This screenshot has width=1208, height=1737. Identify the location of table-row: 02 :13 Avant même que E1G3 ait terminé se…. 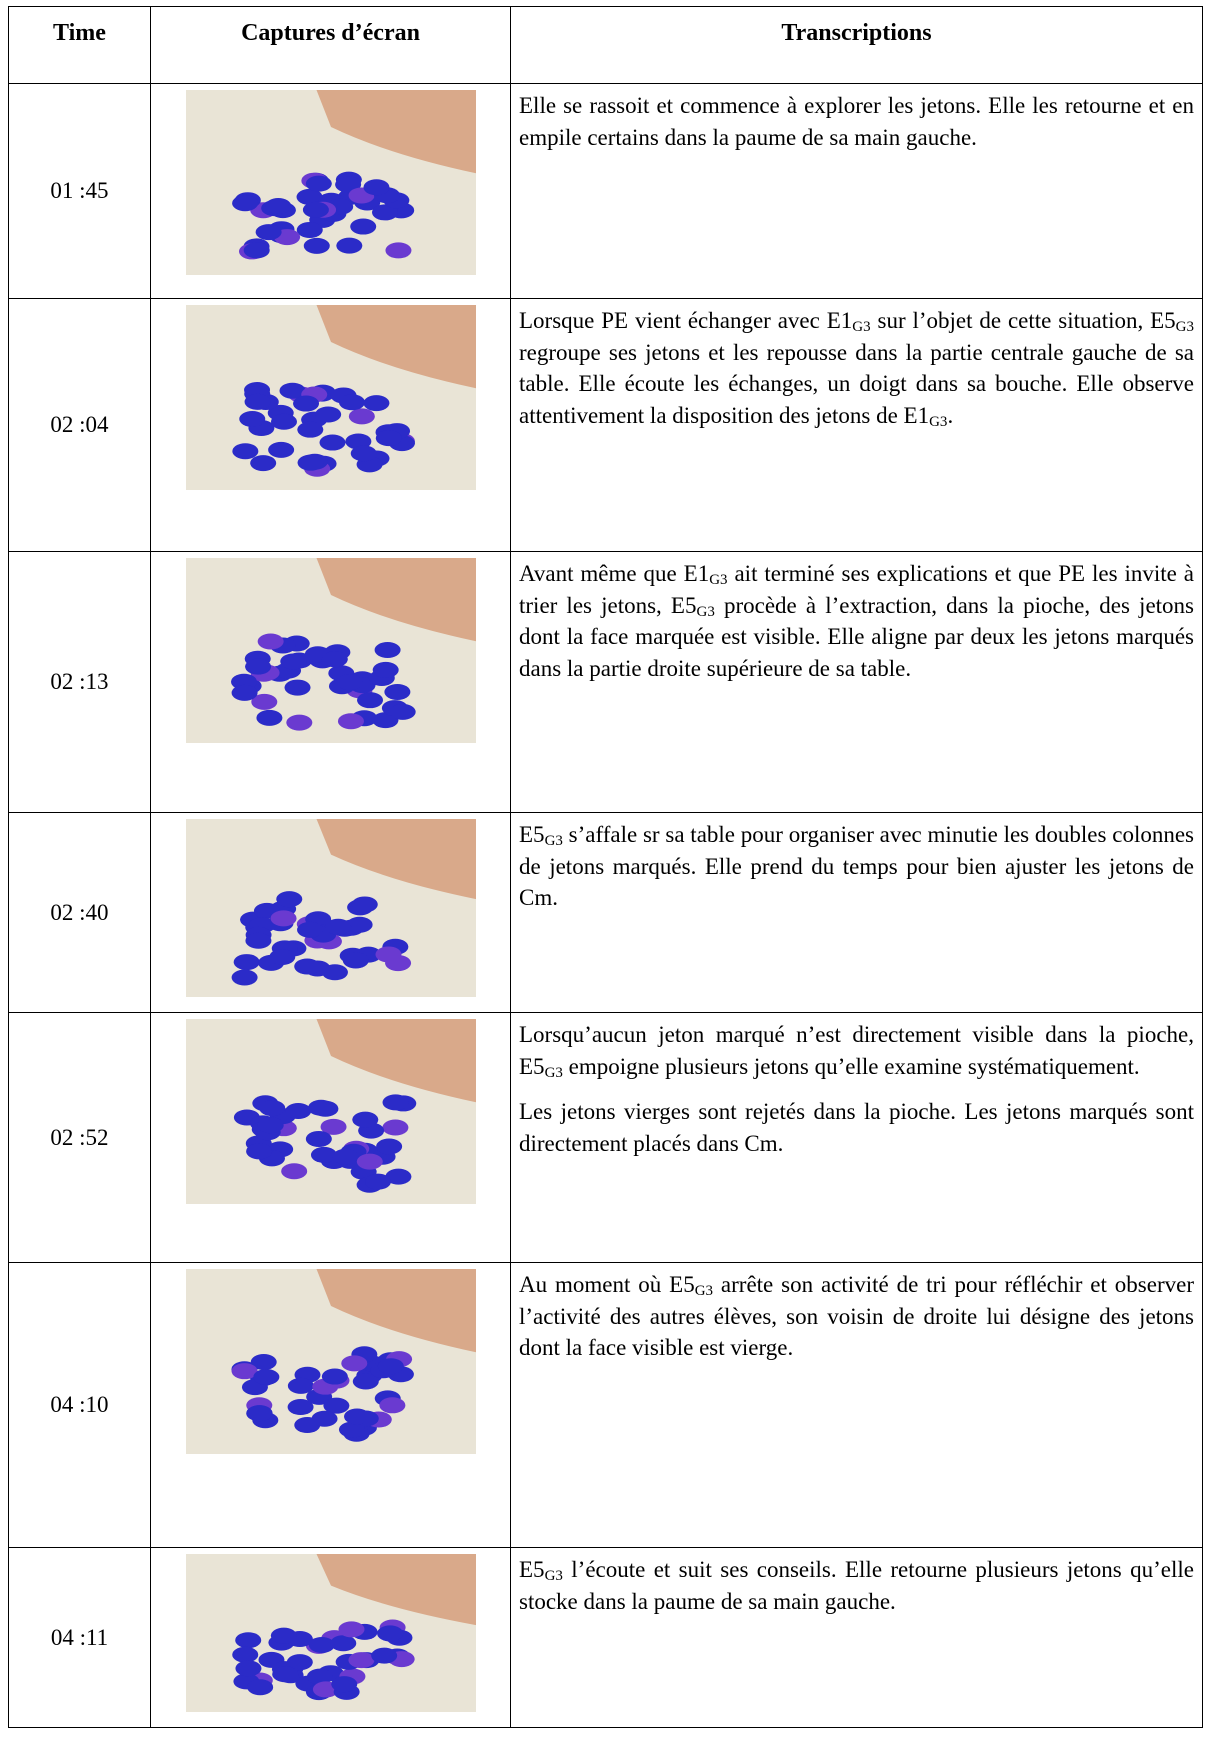
(605, 682).